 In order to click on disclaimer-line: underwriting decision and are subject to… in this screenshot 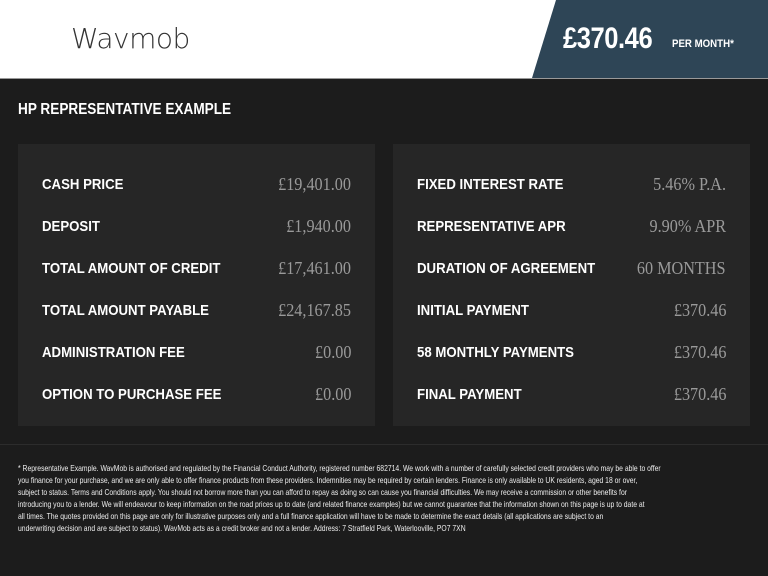, I will do `click(242, 528)`.